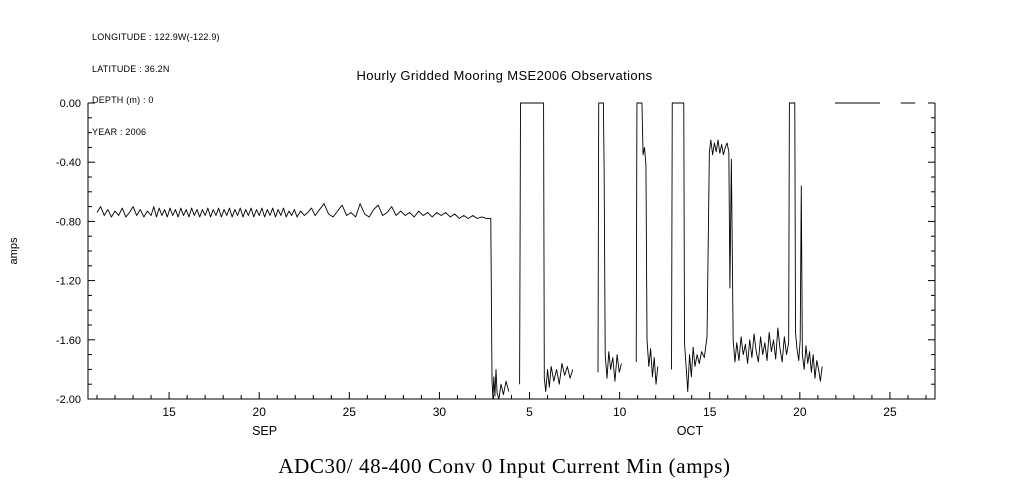 This screenshot has height=504, width=1009. What do you see at coordinates (123, 100) in the screenshot?
I see `metadata-depth: DEPTH (m) : 0` at bounding box center [123, 100].